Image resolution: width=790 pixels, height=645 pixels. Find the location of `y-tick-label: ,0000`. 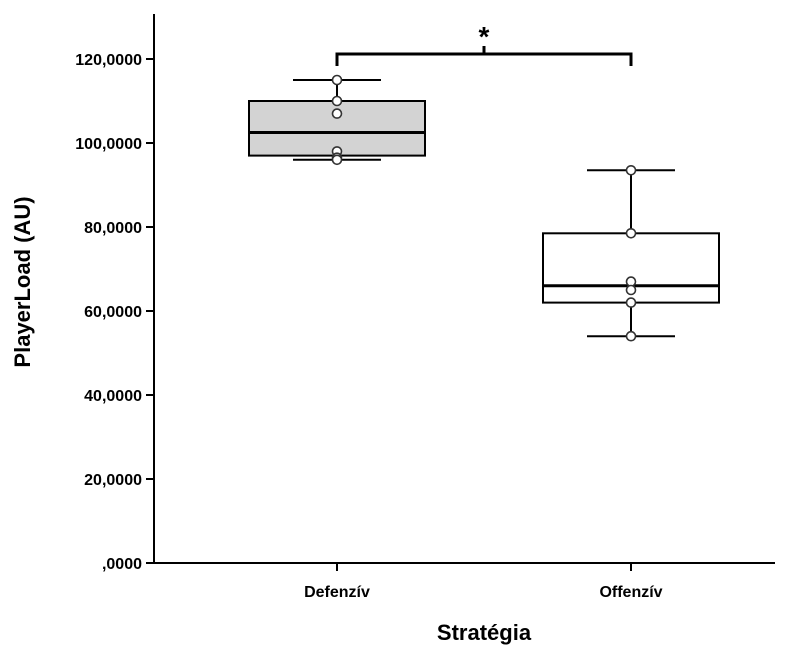

y-tick-label: ,0000 is located at coordinates (122, 564).